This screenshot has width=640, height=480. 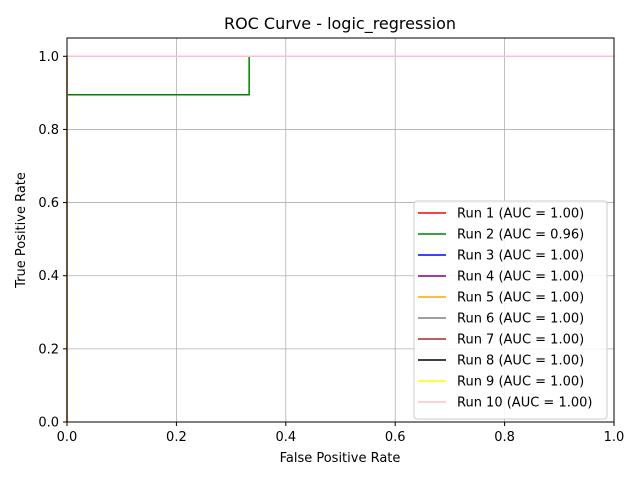 I want to click on x-tick-label: 1.0, so click(x=614, y=437).